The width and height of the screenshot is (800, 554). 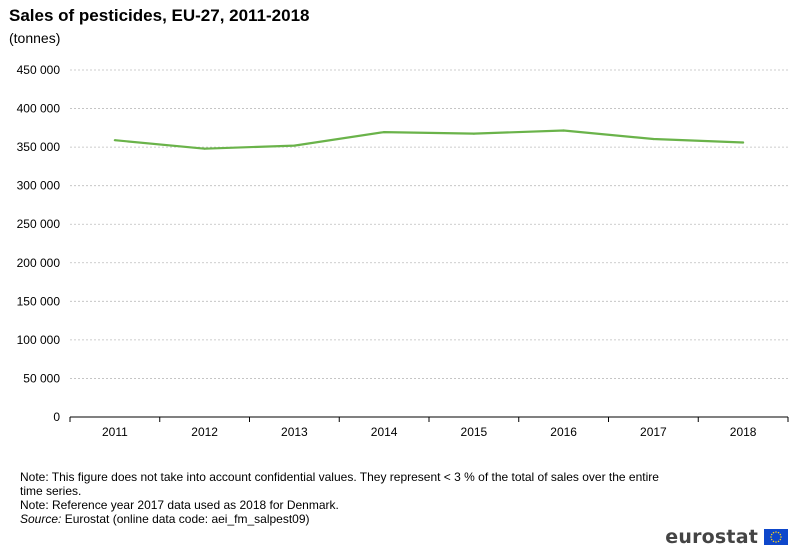 I want to click on x-tick-label: 2015, so click(x=474, y=432).